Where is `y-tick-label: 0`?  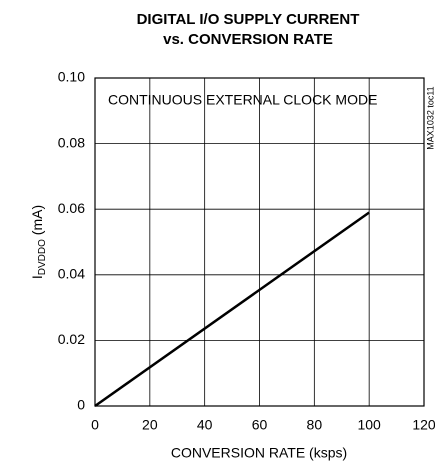
y-tick-label: 0 is located at coordinates (81, 405).